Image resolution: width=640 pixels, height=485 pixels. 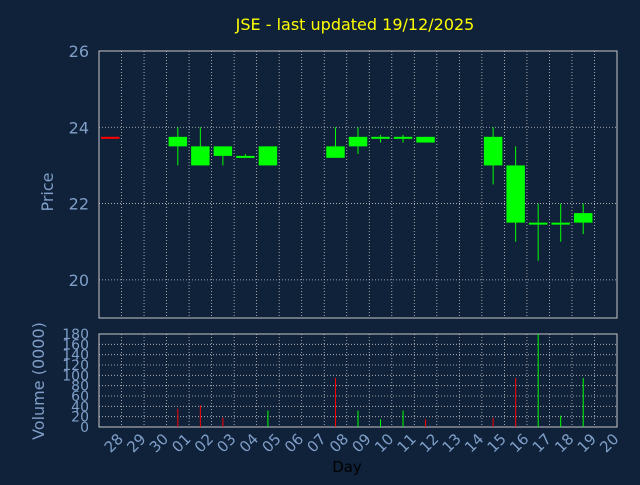 What do you see at coordinates (75, 376) in the screenshot?
I see `volume-tick-label: 100` at bounding box center [75, 376].